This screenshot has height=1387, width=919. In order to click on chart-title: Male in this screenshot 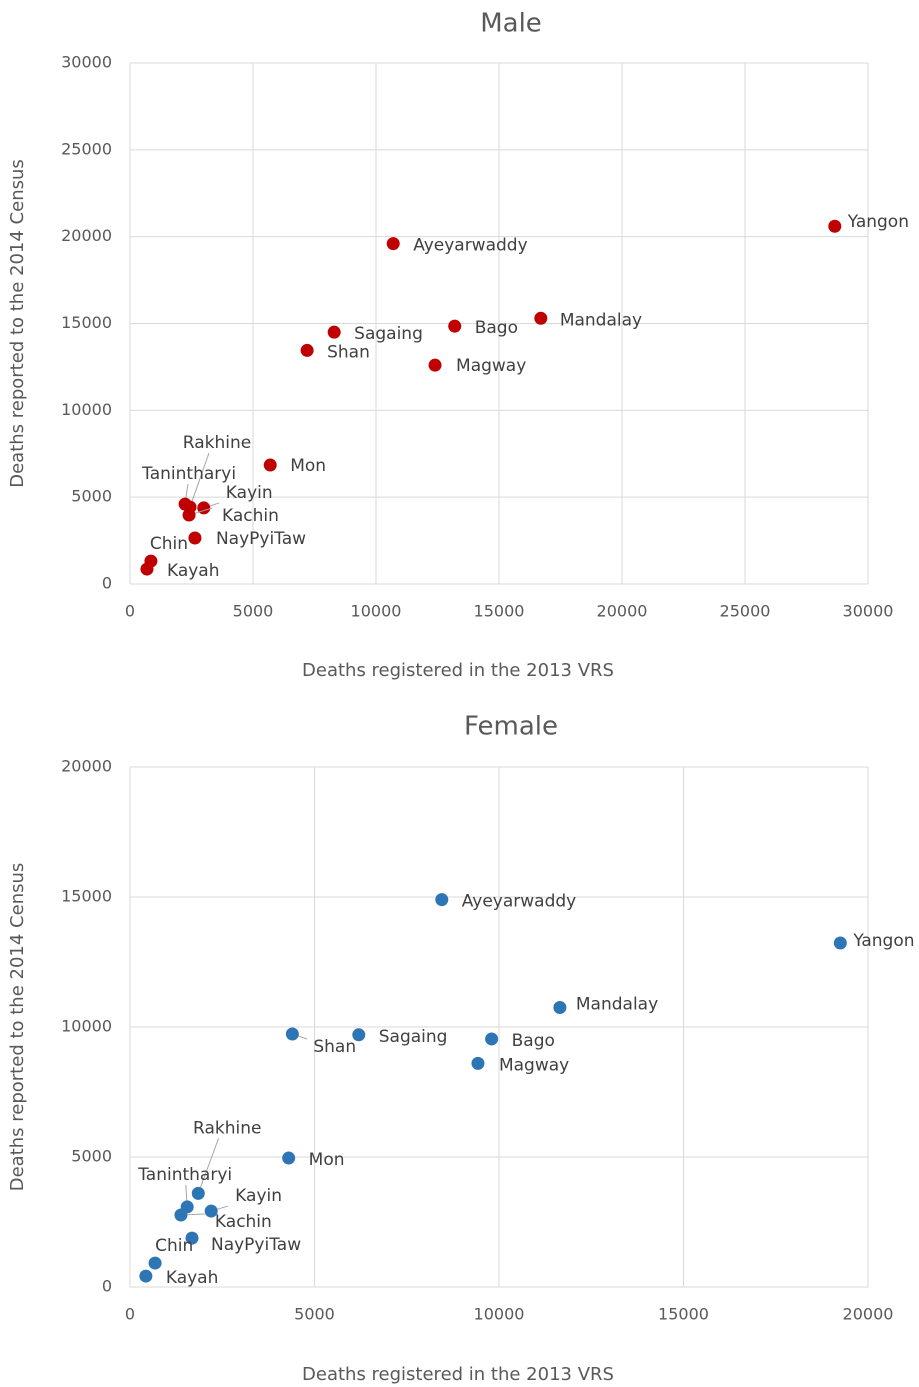, I will do `click(511, 24)`.